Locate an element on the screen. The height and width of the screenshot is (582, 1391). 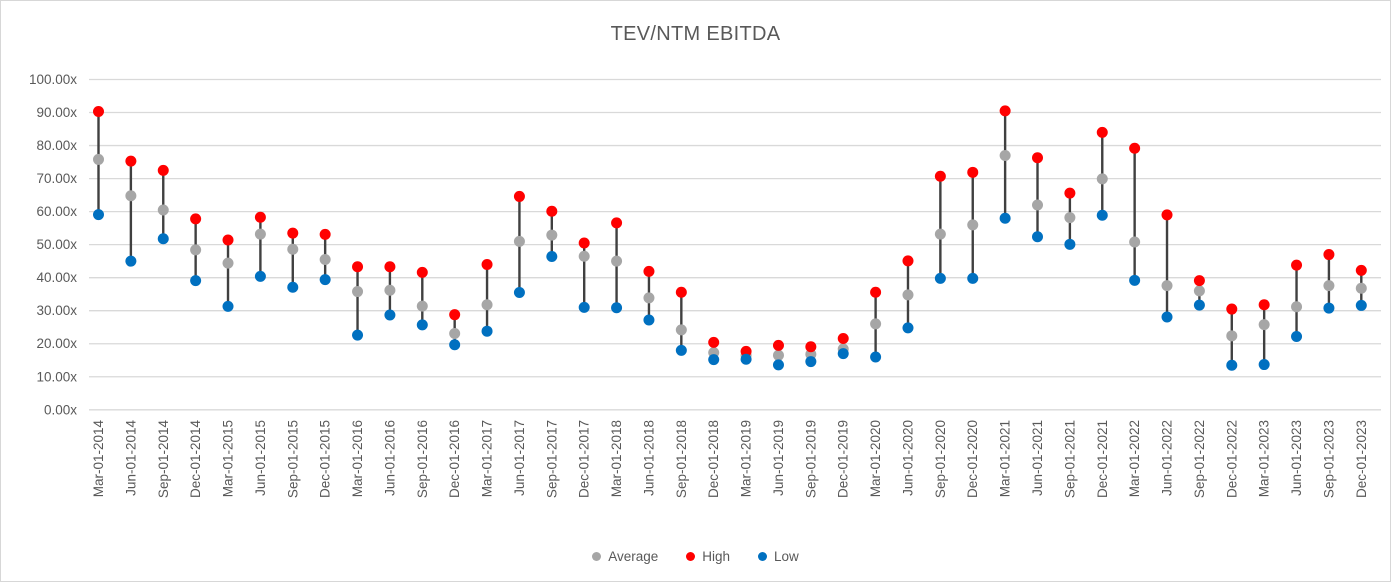
legend: Average High Low is located at coordinates (695, 556).